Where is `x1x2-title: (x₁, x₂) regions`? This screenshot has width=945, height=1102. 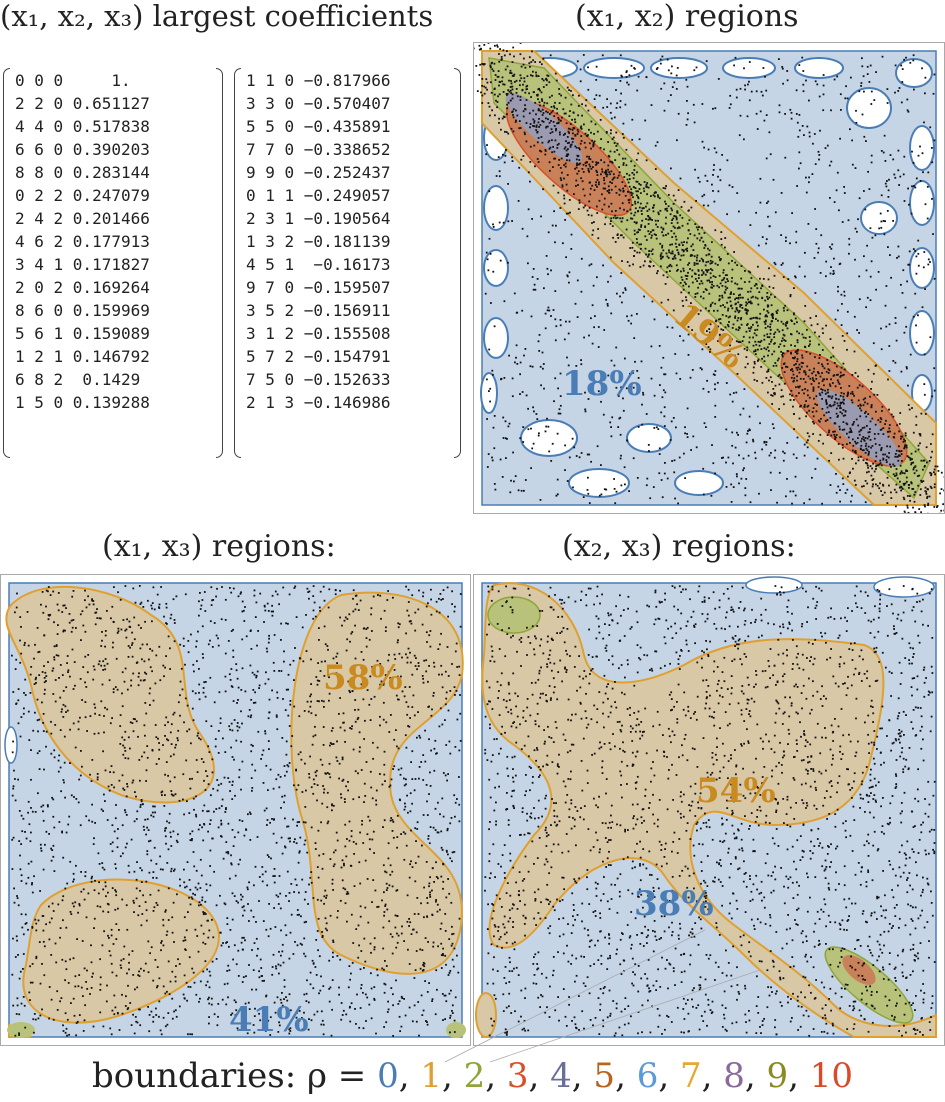 x1x2-title: (x₁, x₂) regions is located at coordinates (687, 17).